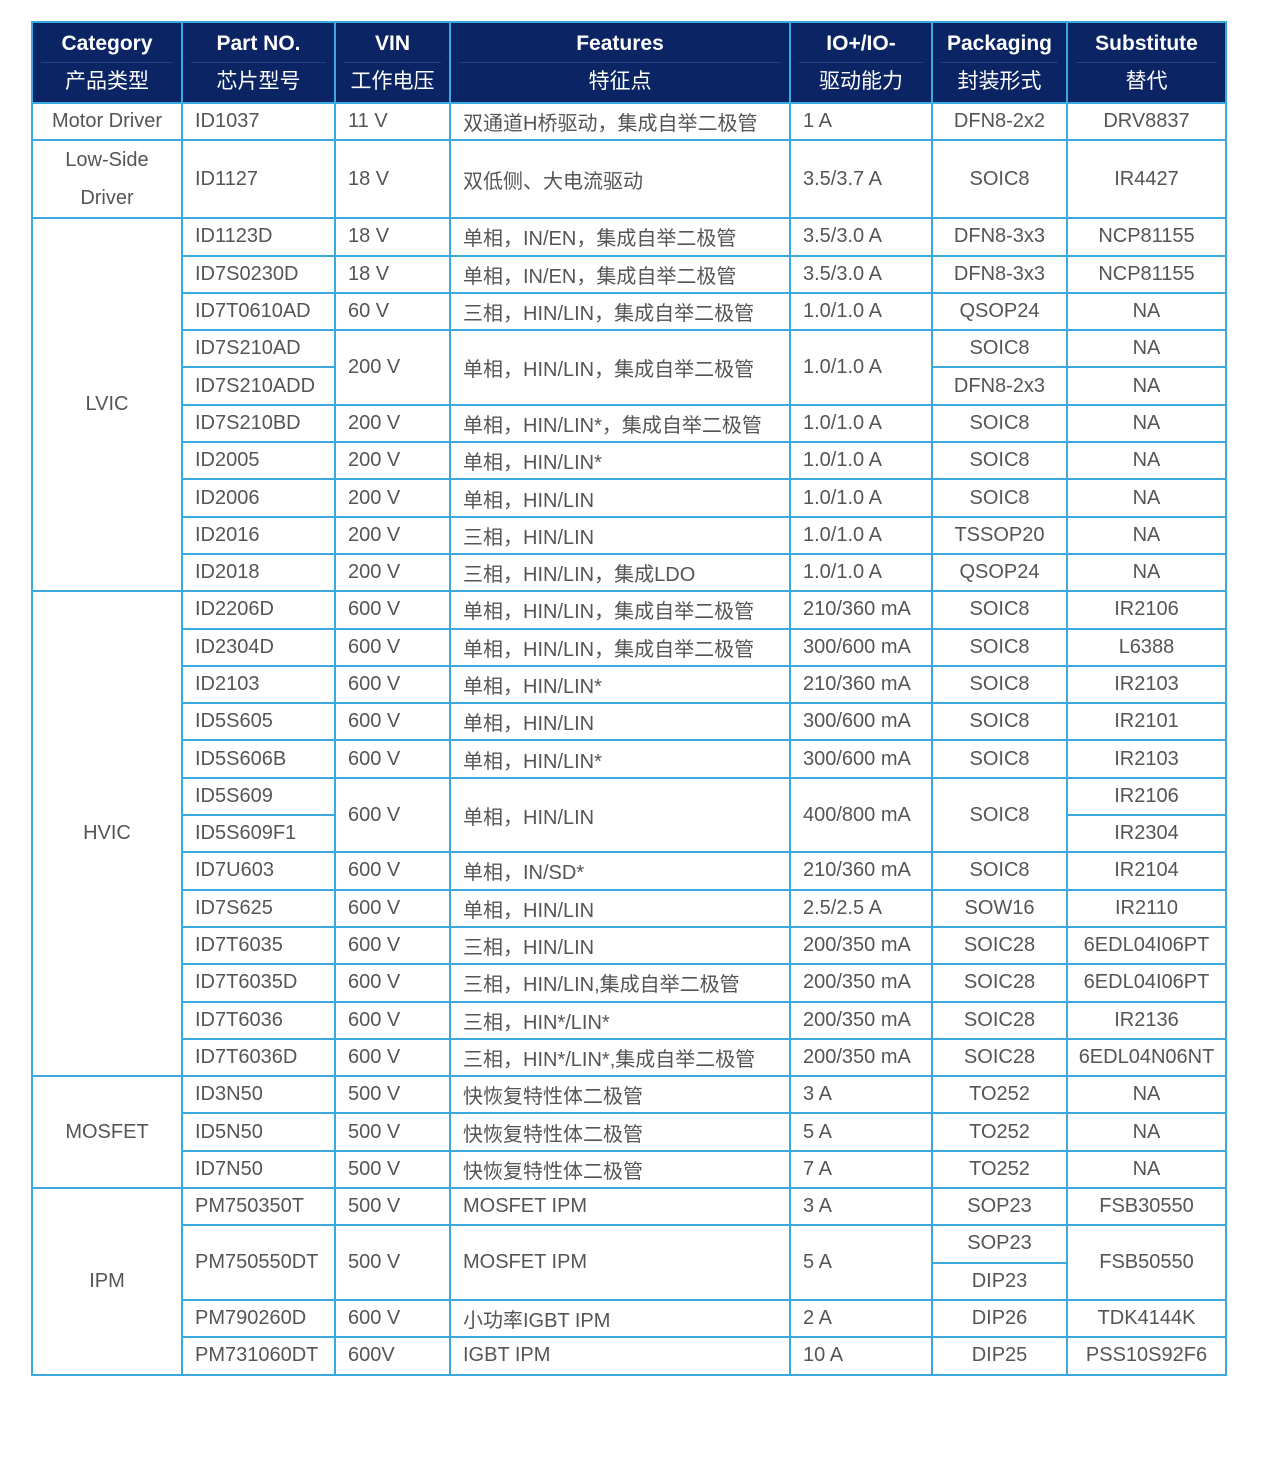 This screenshot has width=1267, height=1478. Describe the element at coordinates (258, 1132) in the screenshot. I see `part-no-cell: ID5N50` at that location.